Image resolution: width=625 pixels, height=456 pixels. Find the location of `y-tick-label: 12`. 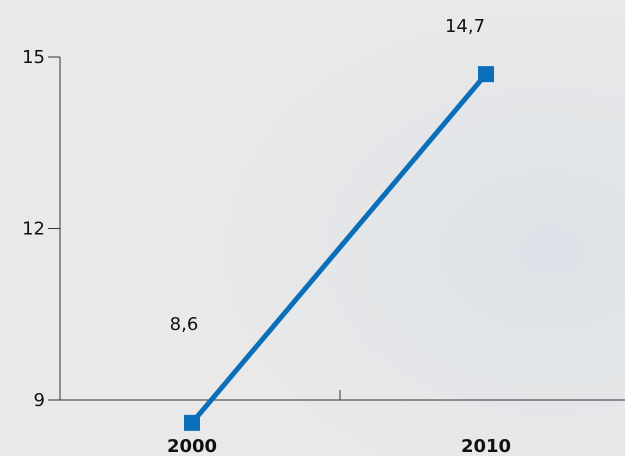

y-tick-label: 12 is located at coordinates (33, 229).